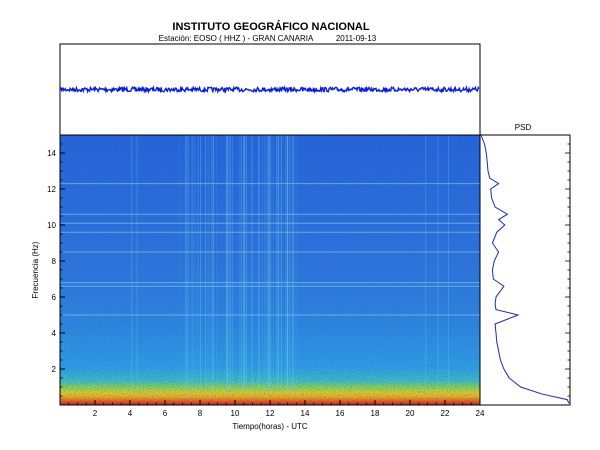 The image size is (600, 450). Describe the element at coordinates (567, 270) in the screenshot. I see `psd-axis-ticks` at that location.